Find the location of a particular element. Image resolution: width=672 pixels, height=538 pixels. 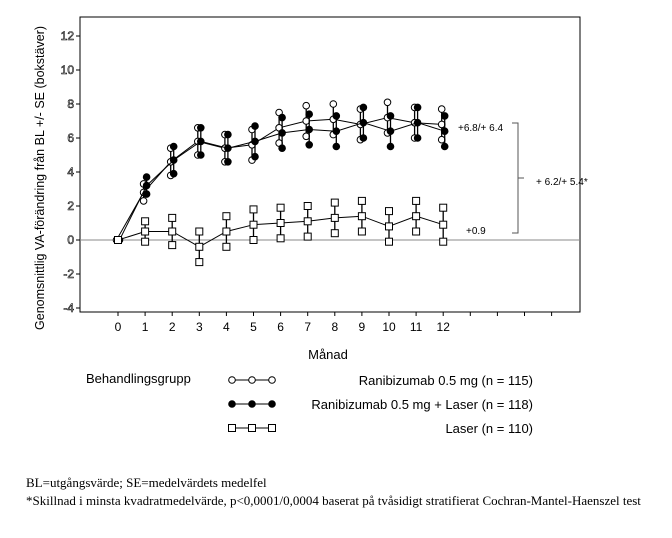

y-tick-label: 2 is located at coordinates (70, 206).